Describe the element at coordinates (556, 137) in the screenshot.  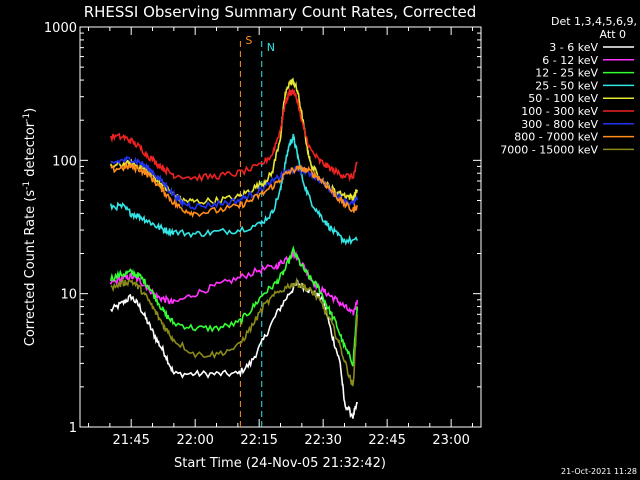
I see `legend-label: 800 - 7000 keV` at that location.